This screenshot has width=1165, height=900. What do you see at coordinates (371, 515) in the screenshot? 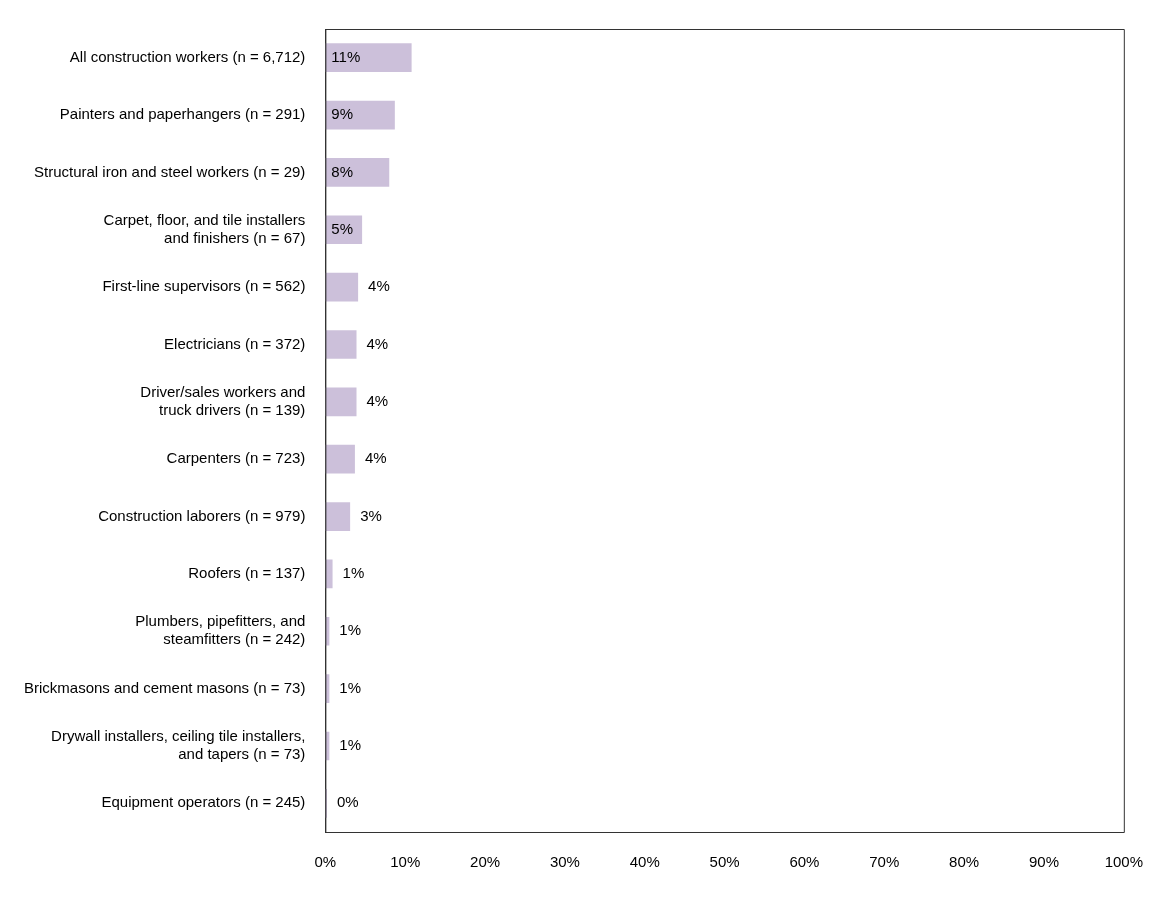
I see `data-label: 3%` at bounding box center [371, 515].